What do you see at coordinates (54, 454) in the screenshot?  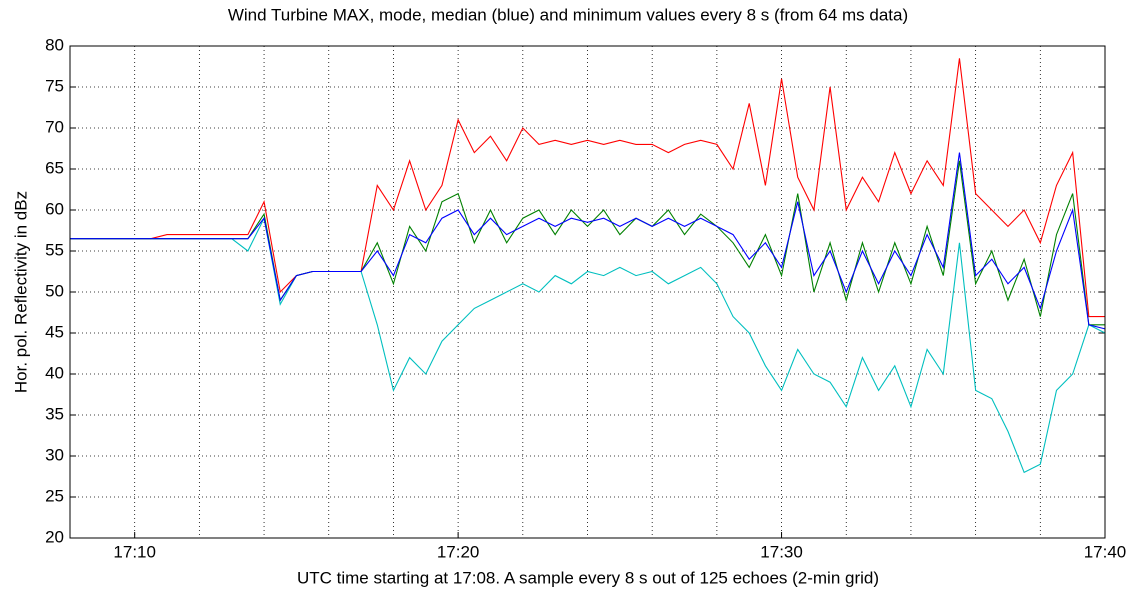 I see `y-tick-label: 30` at bounding box center [54, 454].